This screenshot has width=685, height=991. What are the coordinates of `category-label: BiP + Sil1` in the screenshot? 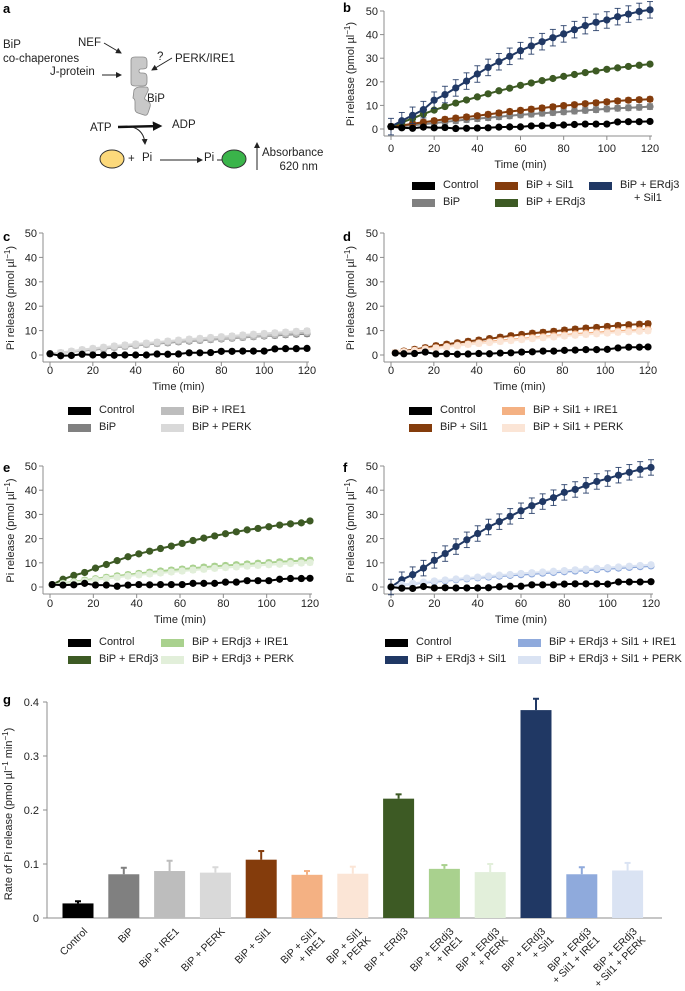 It's located at (253, 946).